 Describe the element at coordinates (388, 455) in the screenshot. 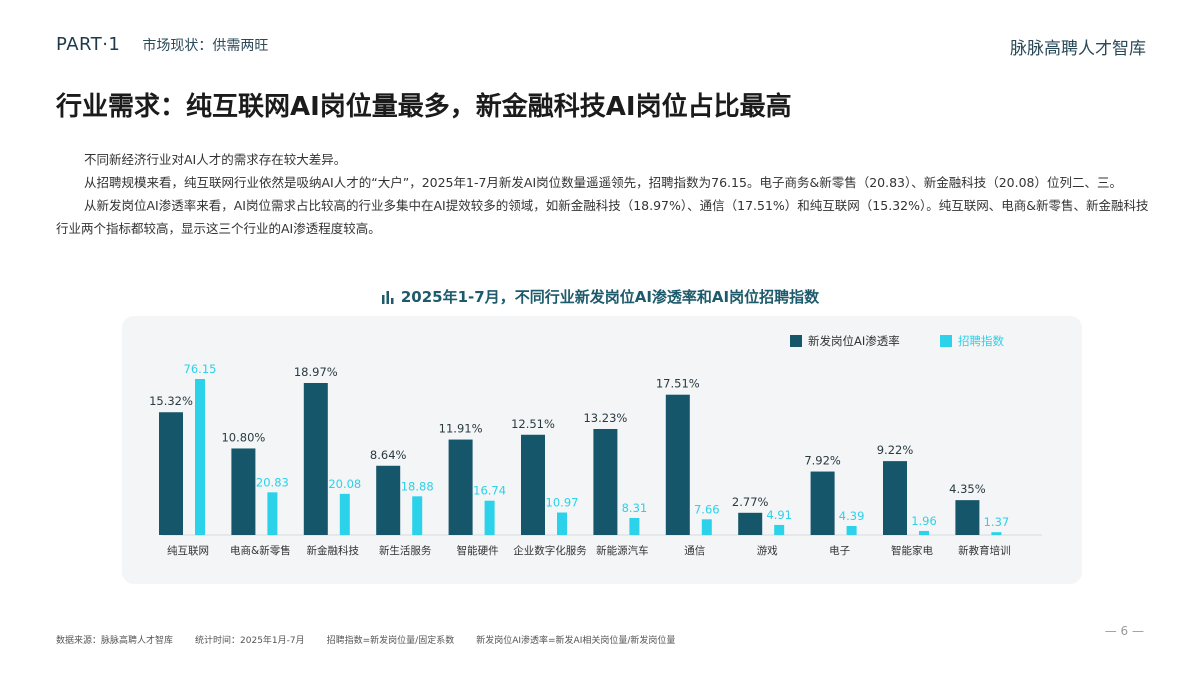

I see `data-label-ai-rate: 8.64%` at that location.